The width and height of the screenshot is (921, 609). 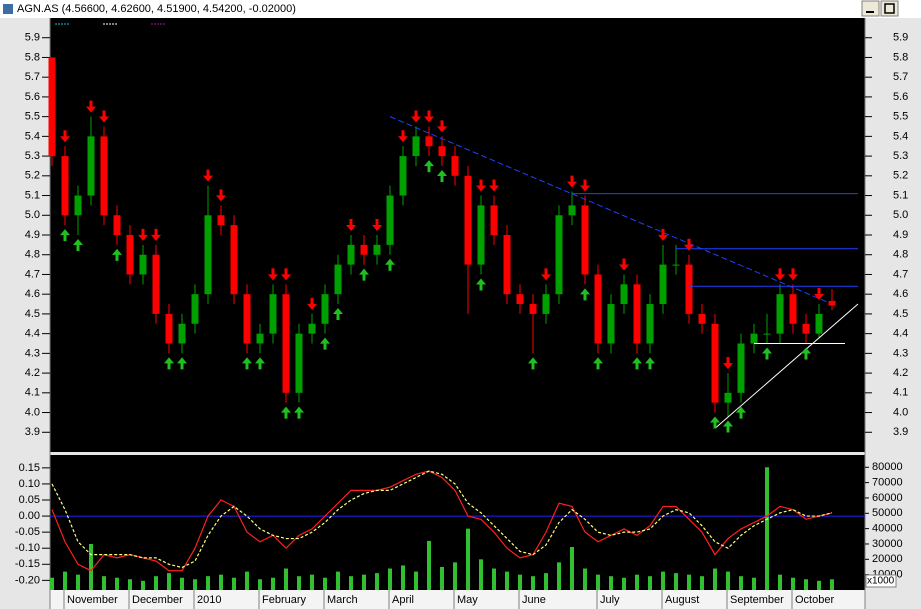 What do you see at coordinates (900, 215) in the screenshot?
I see `y-tick-label-right: 5.0` at bounding box center [900, 215].